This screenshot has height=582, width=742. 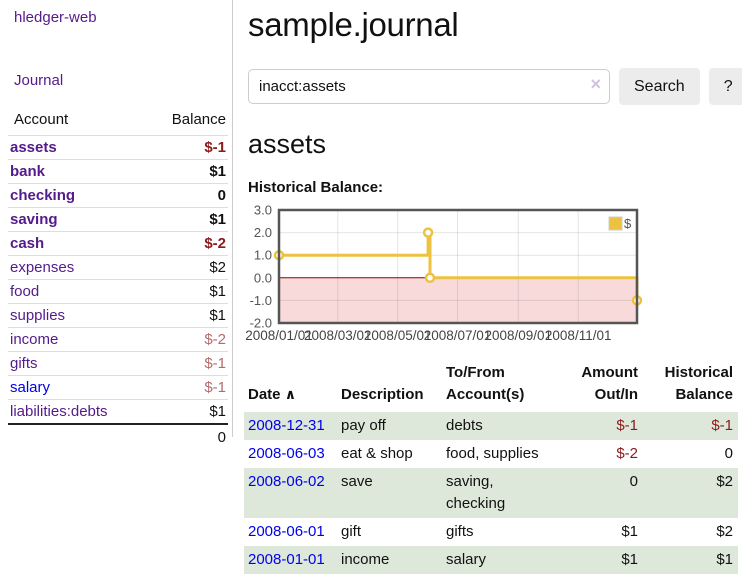 What do you see at coordinates (491, 532) in the screenshot?
I see `register-row: 2008-06-01 gift gifts $1 $2` at bounding box center [491, 532].